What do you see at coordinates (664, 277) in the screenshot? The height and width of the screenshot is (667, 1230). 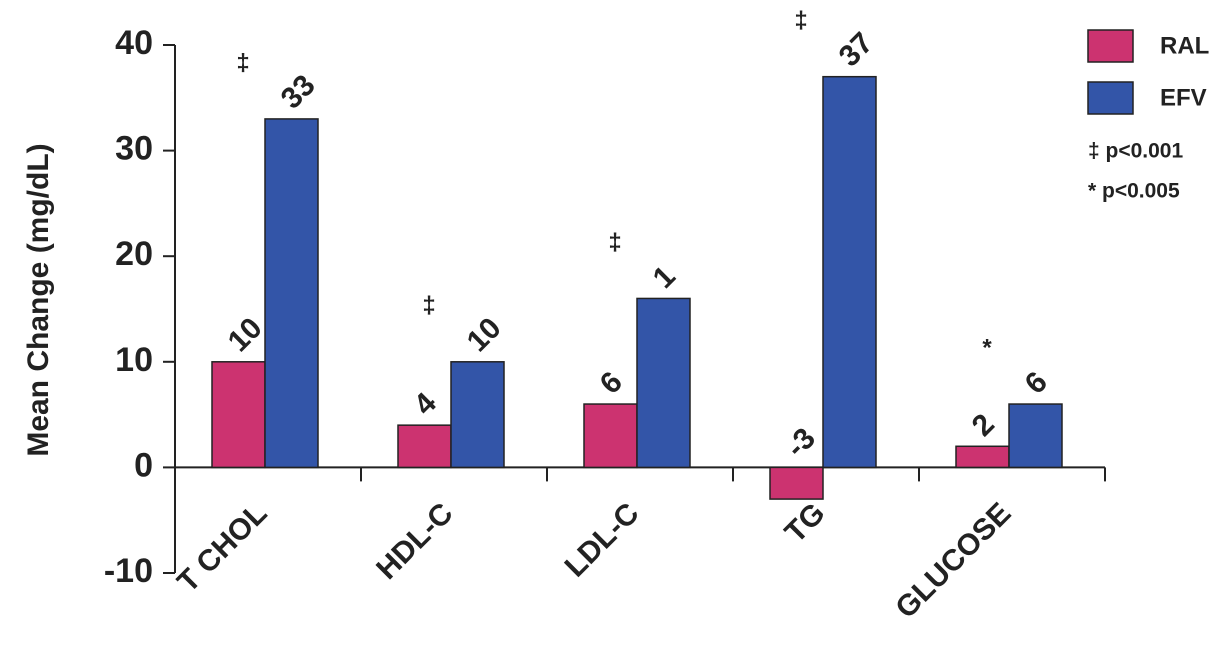 I see `data-label: 1` at bounding box center [664, 277].